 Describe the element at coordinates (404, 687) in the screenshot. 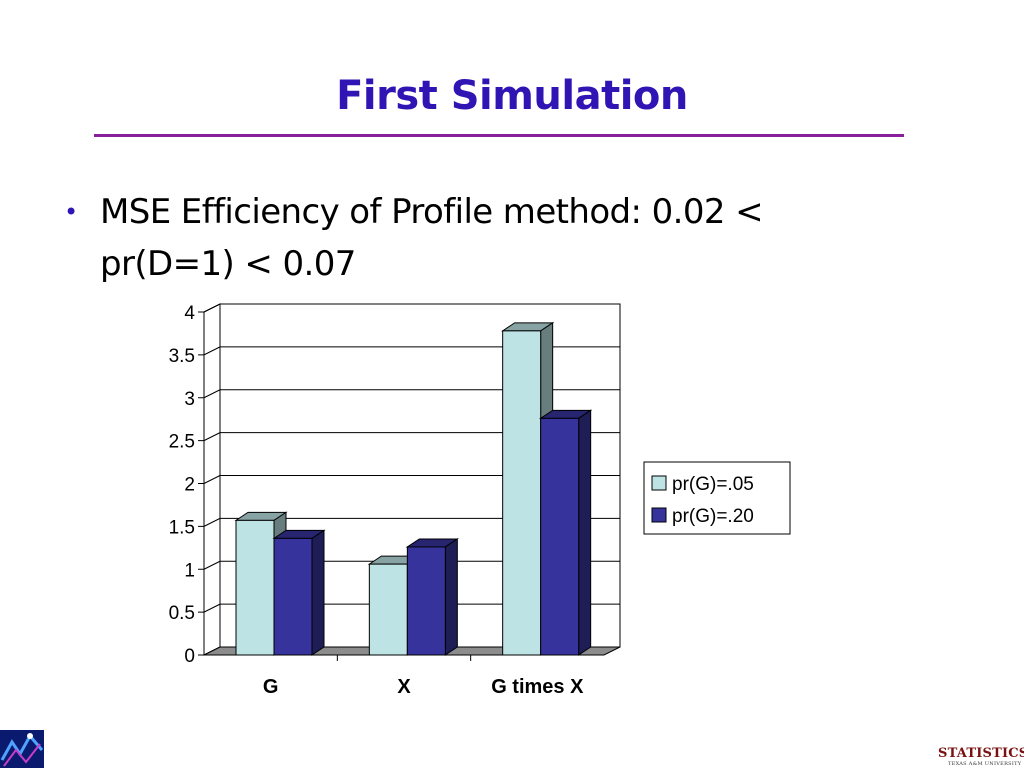

I see `x-tick-label: X` at that location.